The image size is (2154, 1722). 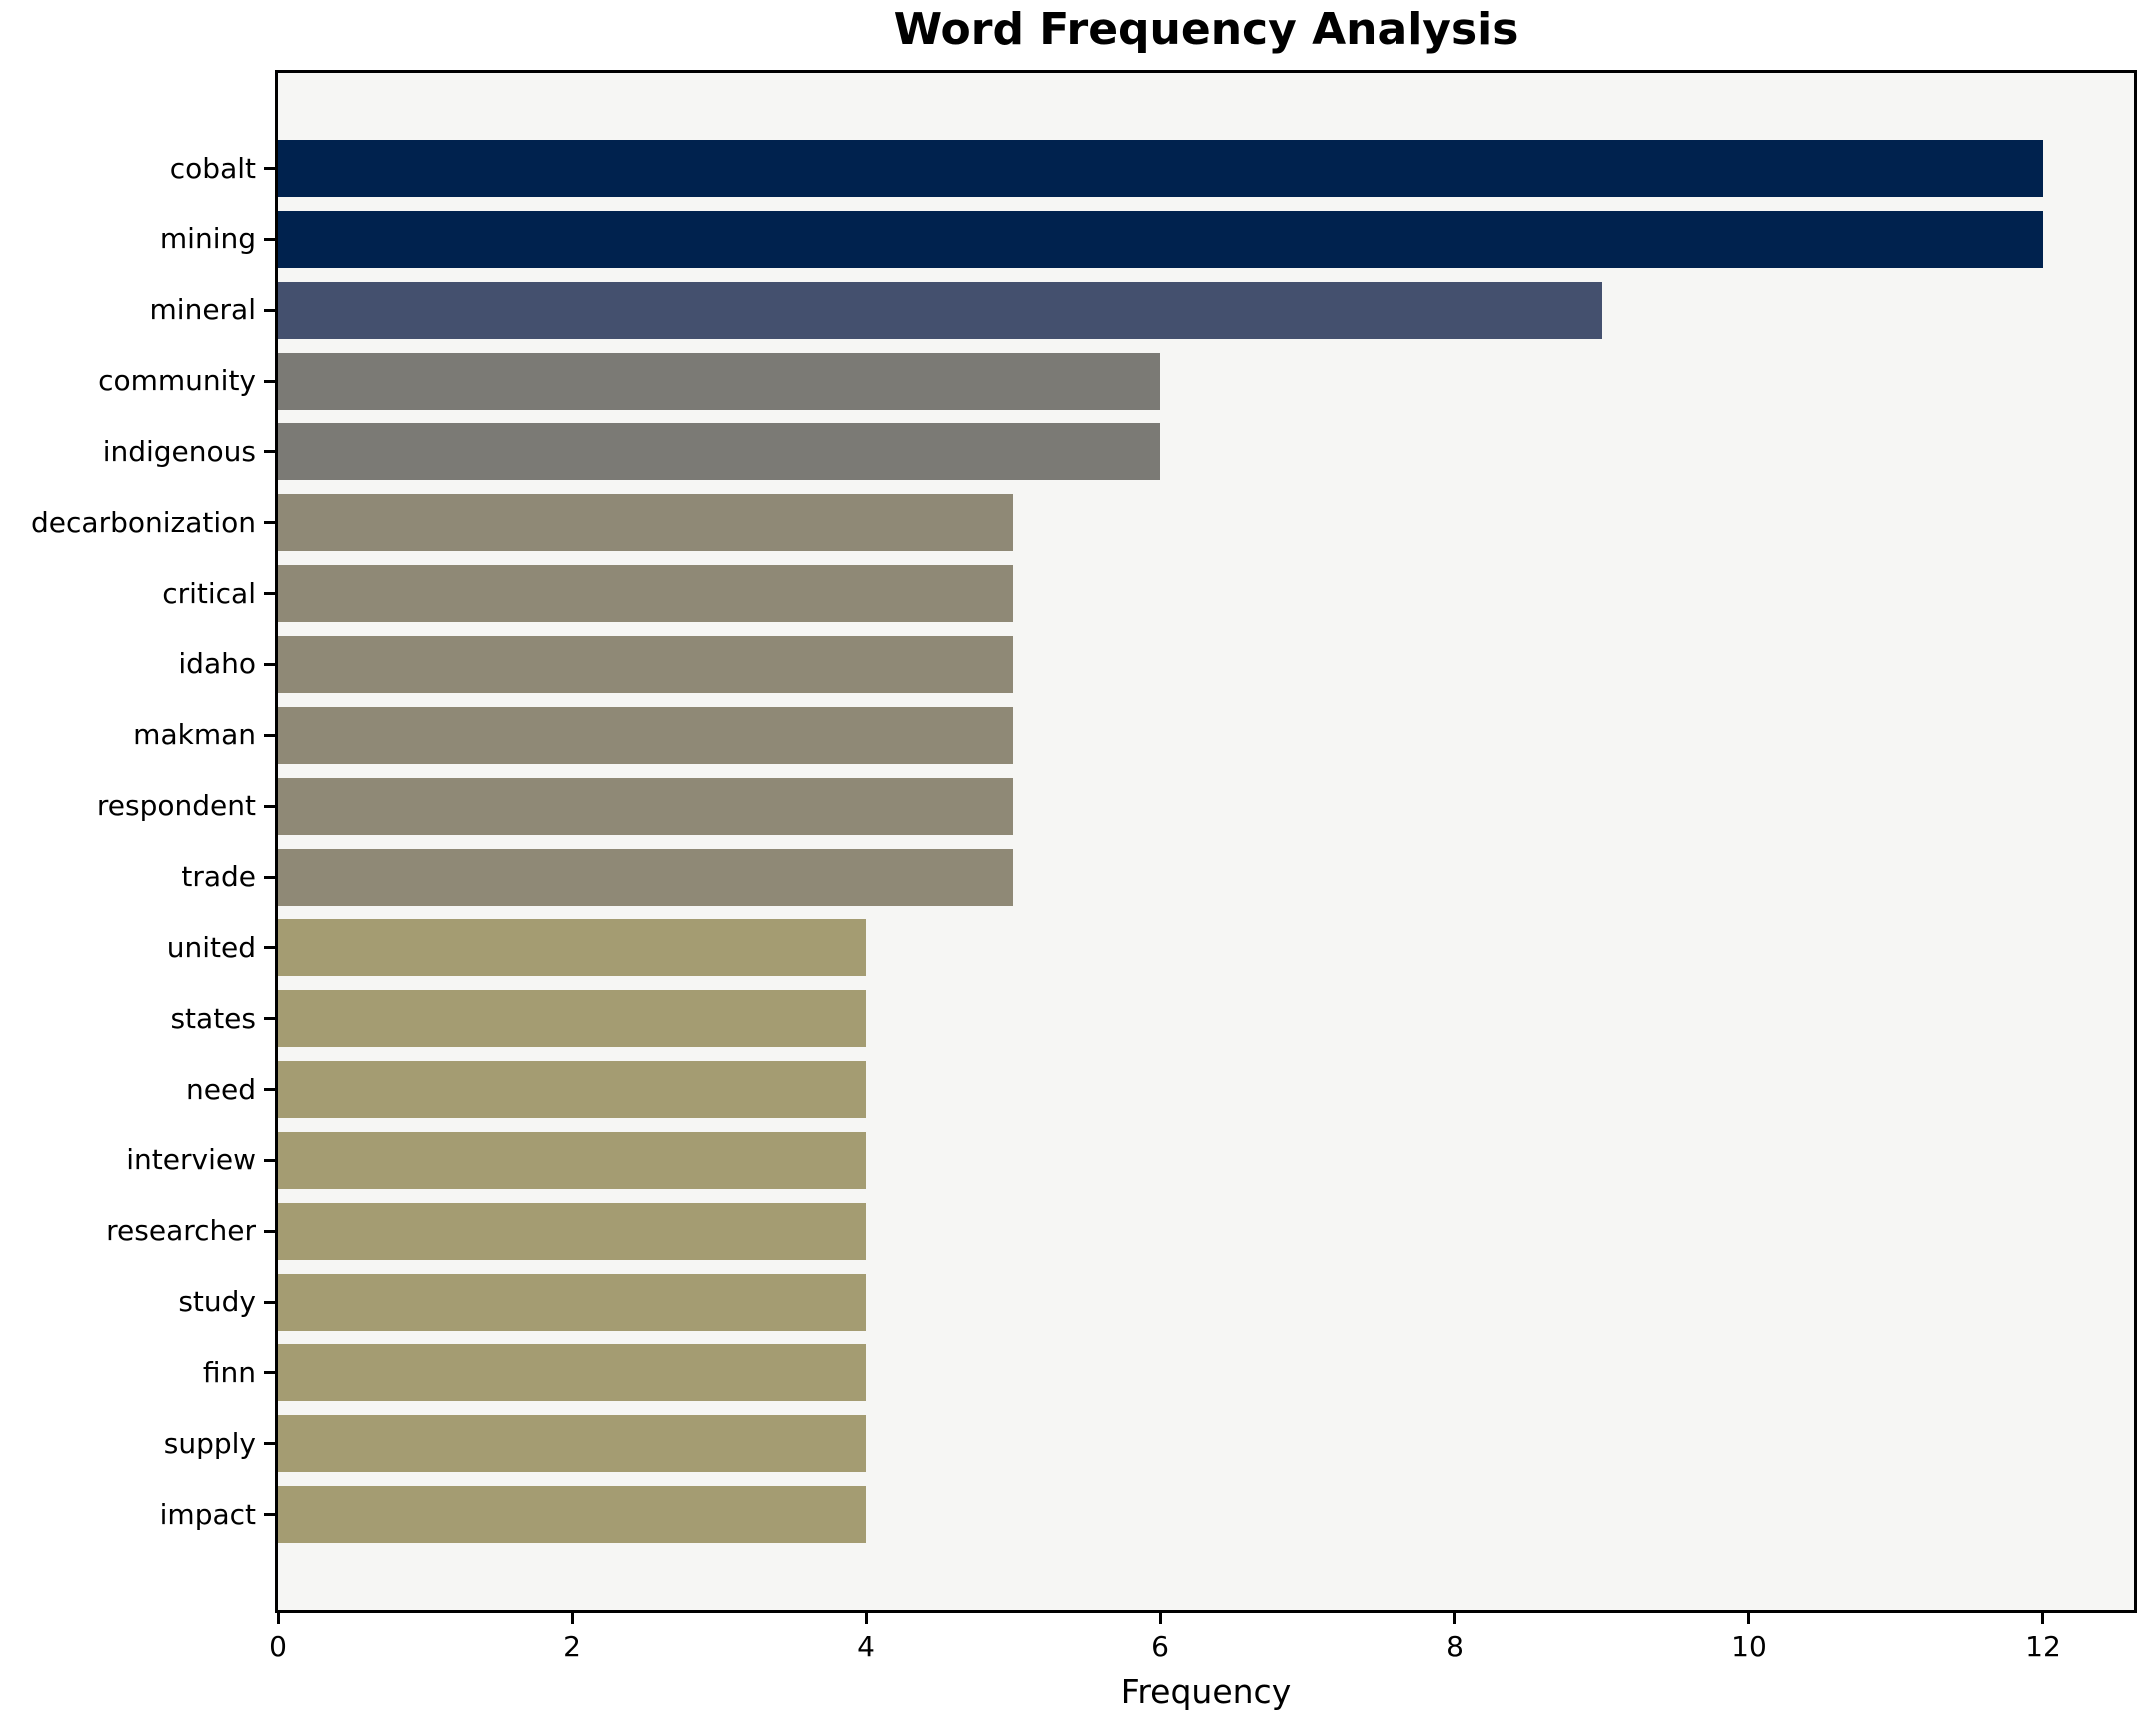 I want to click on bar-idaho, so click(x=645, y=664).